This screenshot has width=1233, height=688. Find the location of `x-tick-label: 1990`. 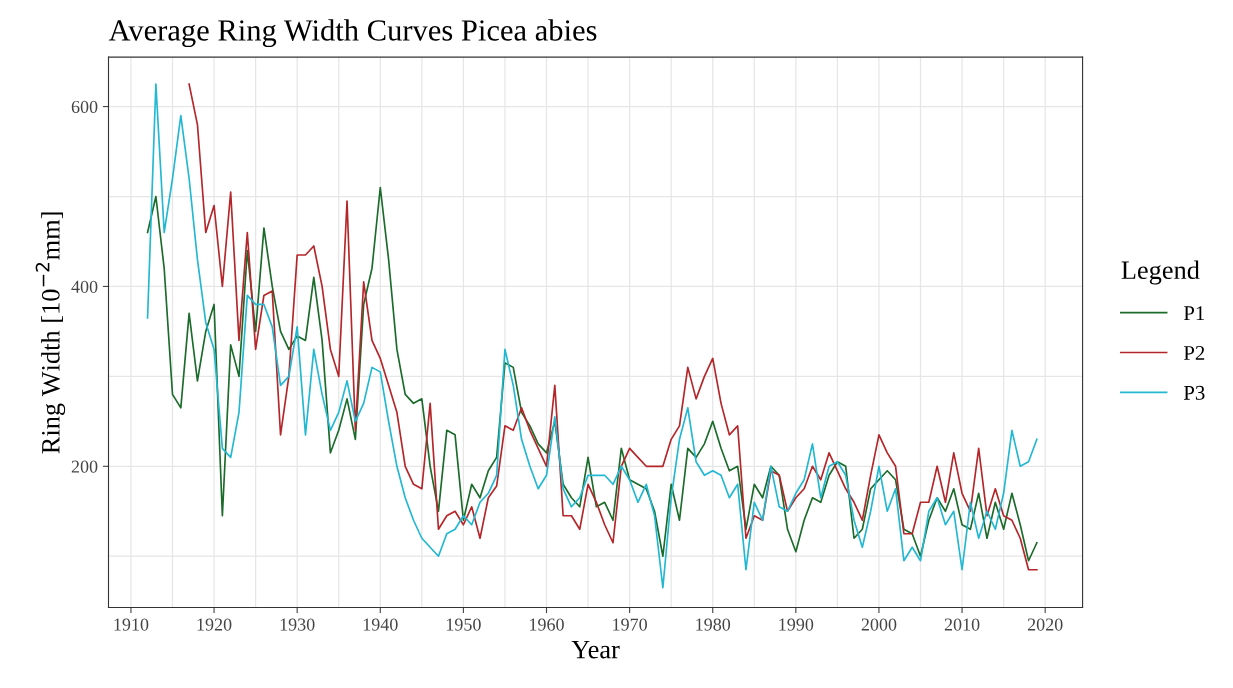

x-tick-label: 1990 is located at coordinates (796, 624).